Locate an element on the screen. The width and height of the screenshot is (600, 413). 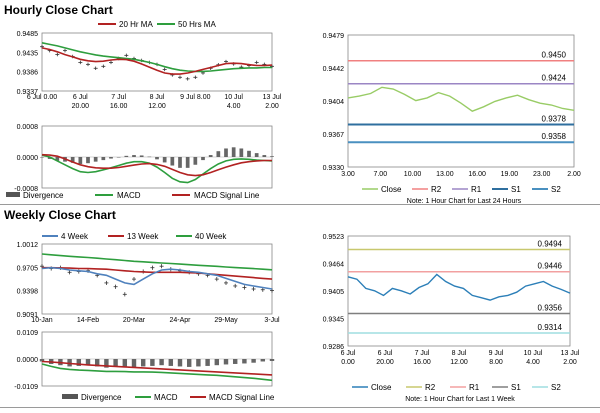
weekly-pivot-ytick-0: 0.9523 is located at coordinates (334, 237).